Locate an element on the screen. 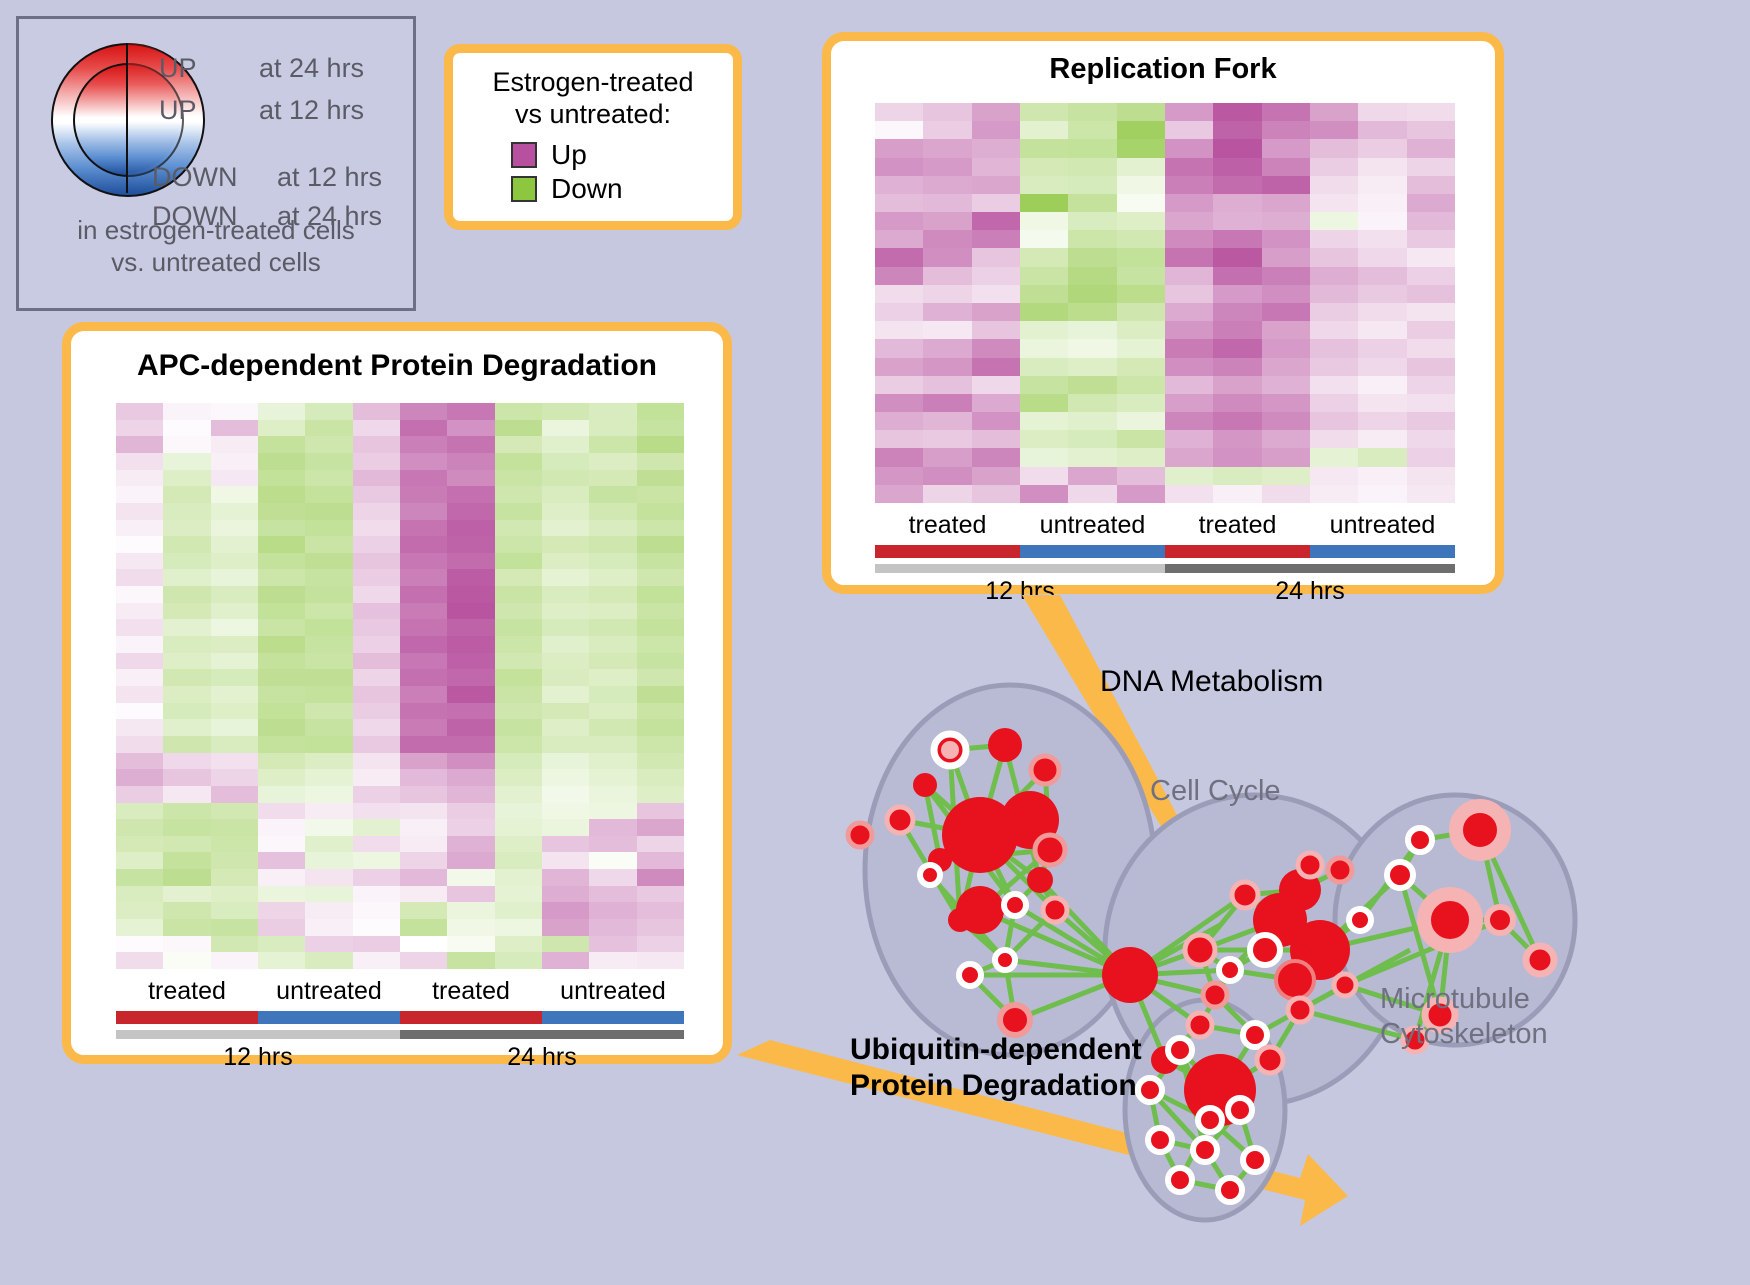  cluster-label-cell-cycle: Cell Cycle is located at coordinates (1215, 791).